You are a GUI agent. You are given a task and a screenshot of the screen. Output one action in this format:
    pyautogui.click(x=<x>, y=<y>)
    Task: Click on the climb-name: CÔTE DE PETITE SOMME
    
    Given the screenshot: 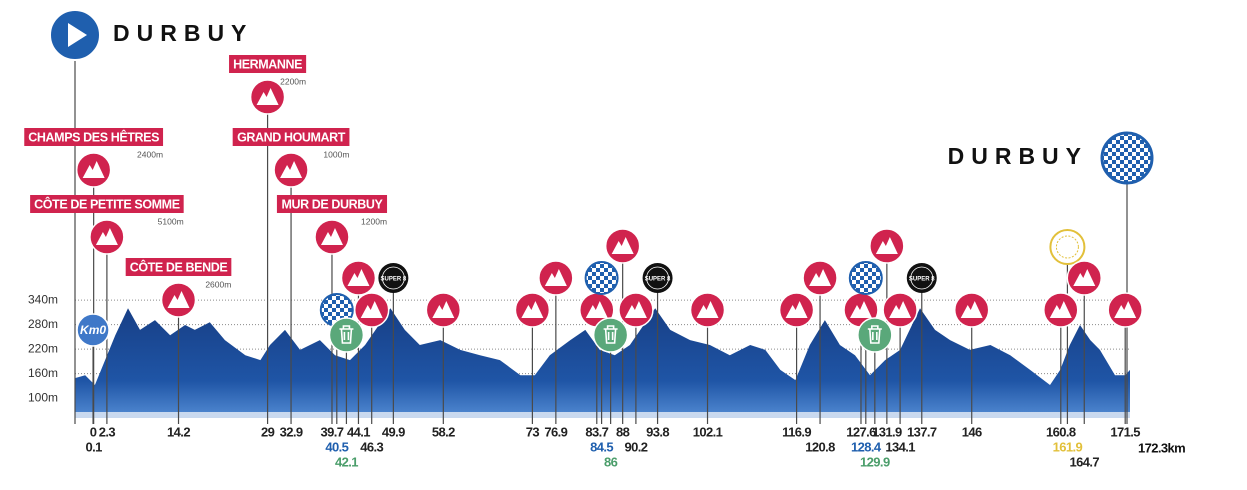 What is the action you would take?
    pyautogui.click(x=107, y=203)
    